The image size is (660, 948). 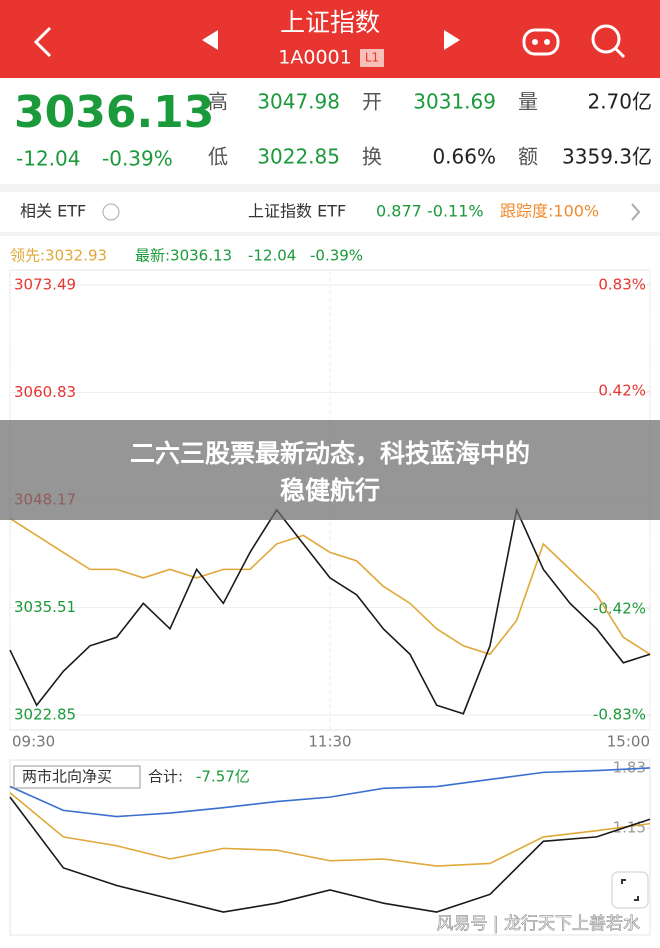 I want to click on expand-button, so click(x=630, y=890).